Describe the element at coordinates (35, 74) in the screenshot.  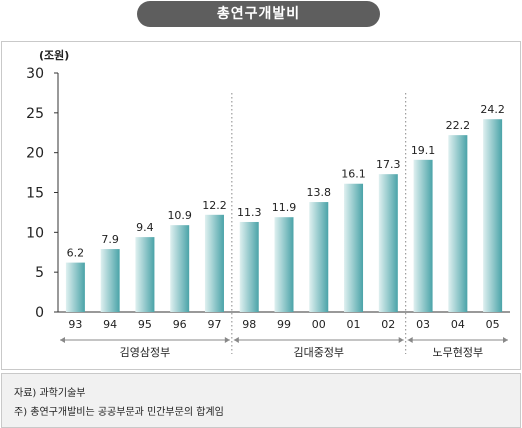
I see `y-tick-label: 30` at that location.